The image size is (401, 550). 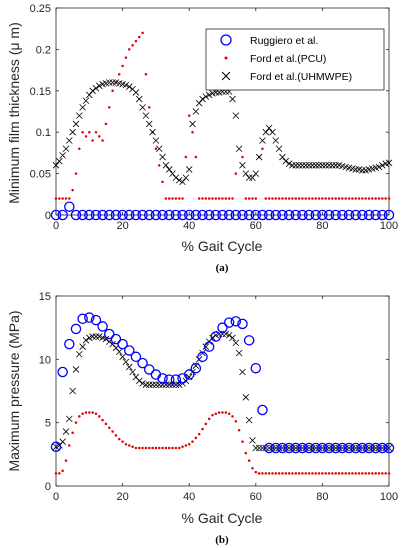 I want to click on legend-label-uhmwpe: Ford et al.(UHMWPE), so click(x=301, y=77).